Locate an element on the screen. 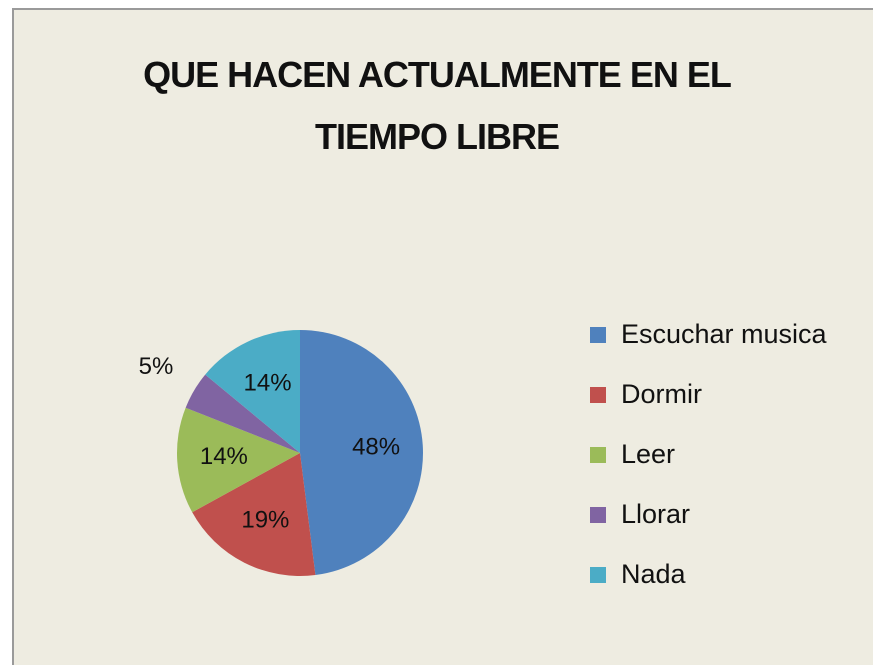 The height and width of the screenshot is (667, 875). data-label: 19% is located at coordinates (265, 519).